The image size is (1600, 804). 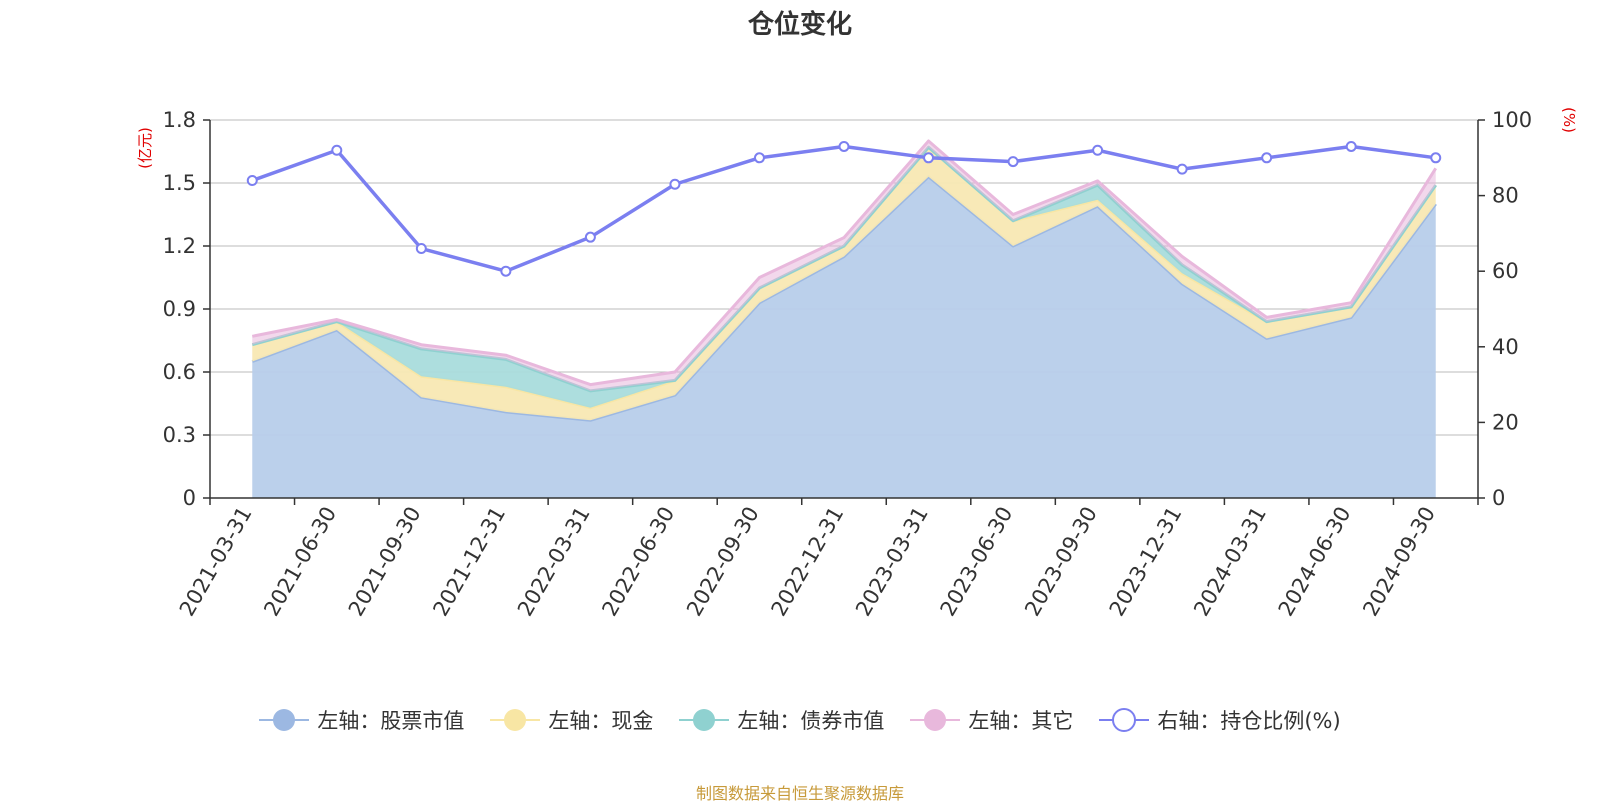 What do you see at coordinates (1124, 720) in the screenshot?
I see `legend-ratio-marker-icon` at bounding box center [1124, 720].